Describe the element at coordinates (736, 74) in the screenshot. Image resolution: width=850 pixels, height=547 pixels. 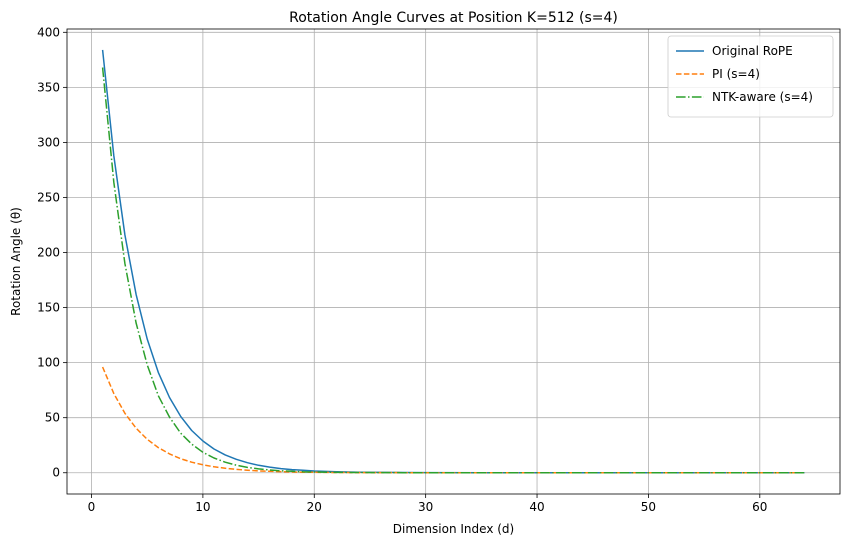
I see `legend-label-pi: PI (s=4)` at that location.